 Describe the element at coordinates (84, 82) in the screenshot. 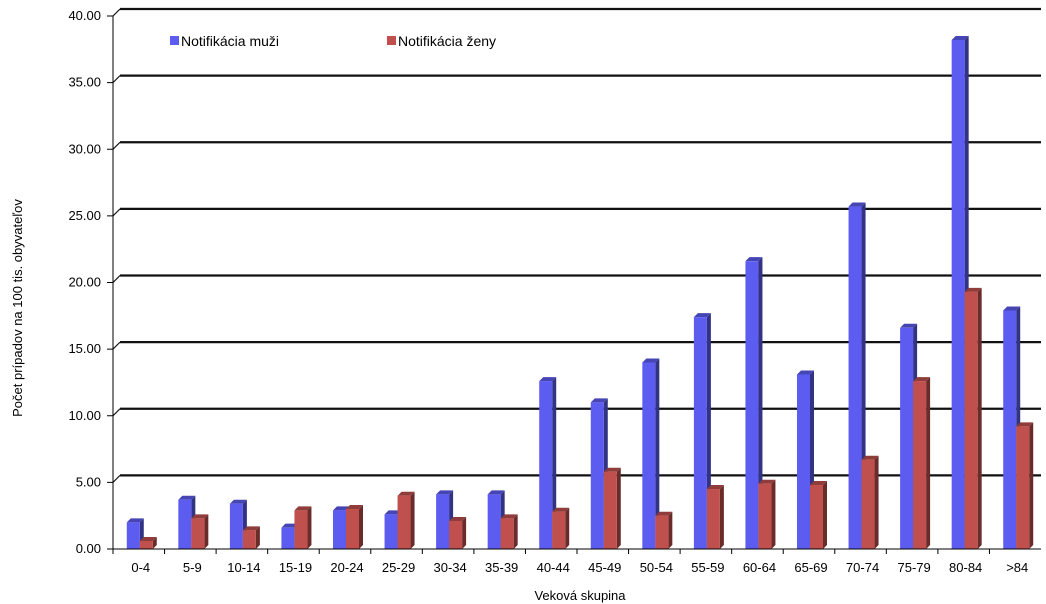

I see `y-tick-label: 35.00` at that location.